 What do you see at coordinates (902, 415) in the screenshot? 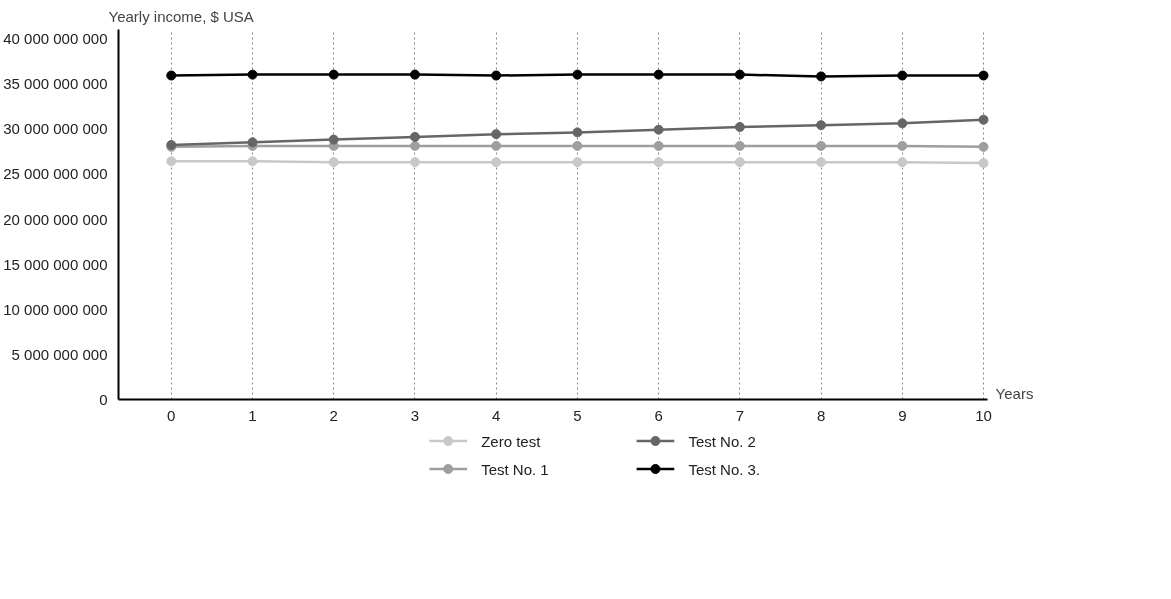
I see `x-tick-label: 9` at bounding box center [902, 415].